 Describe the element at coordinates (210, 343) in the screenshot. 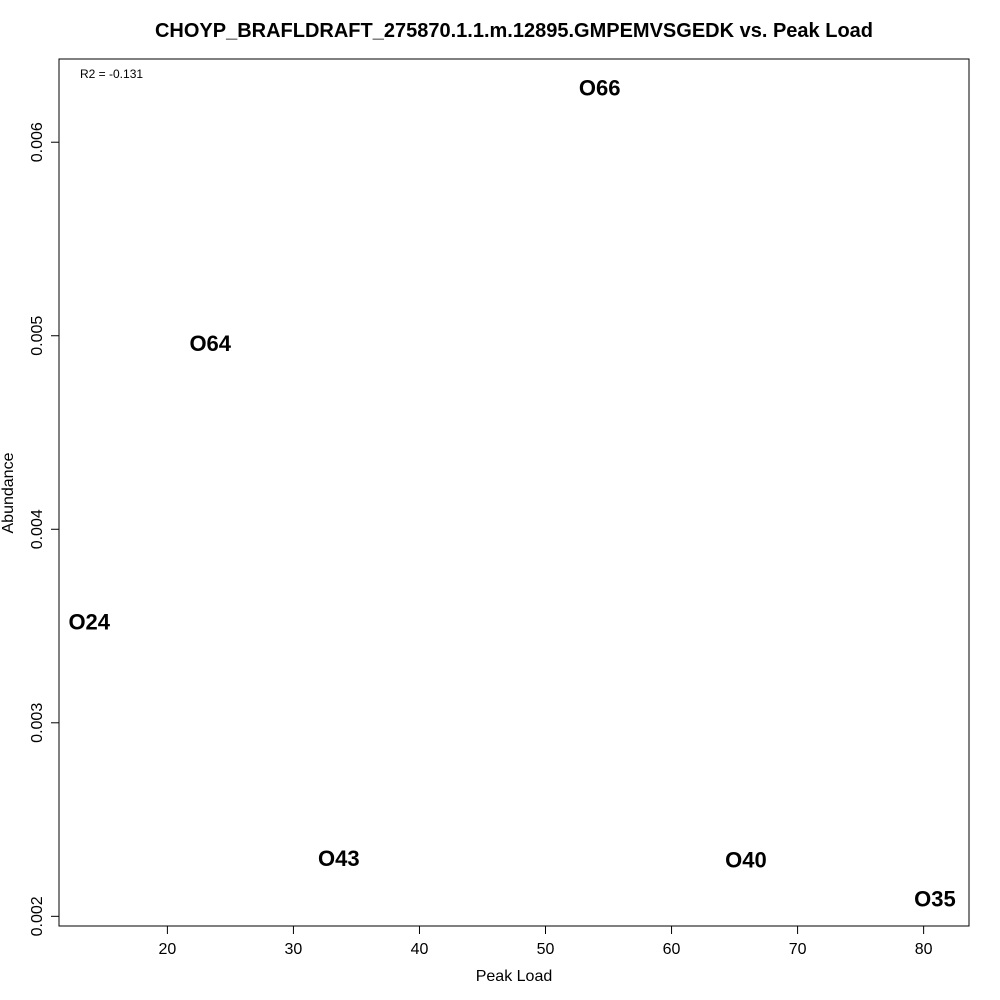

I see `point-label-o64: O64` at that location.